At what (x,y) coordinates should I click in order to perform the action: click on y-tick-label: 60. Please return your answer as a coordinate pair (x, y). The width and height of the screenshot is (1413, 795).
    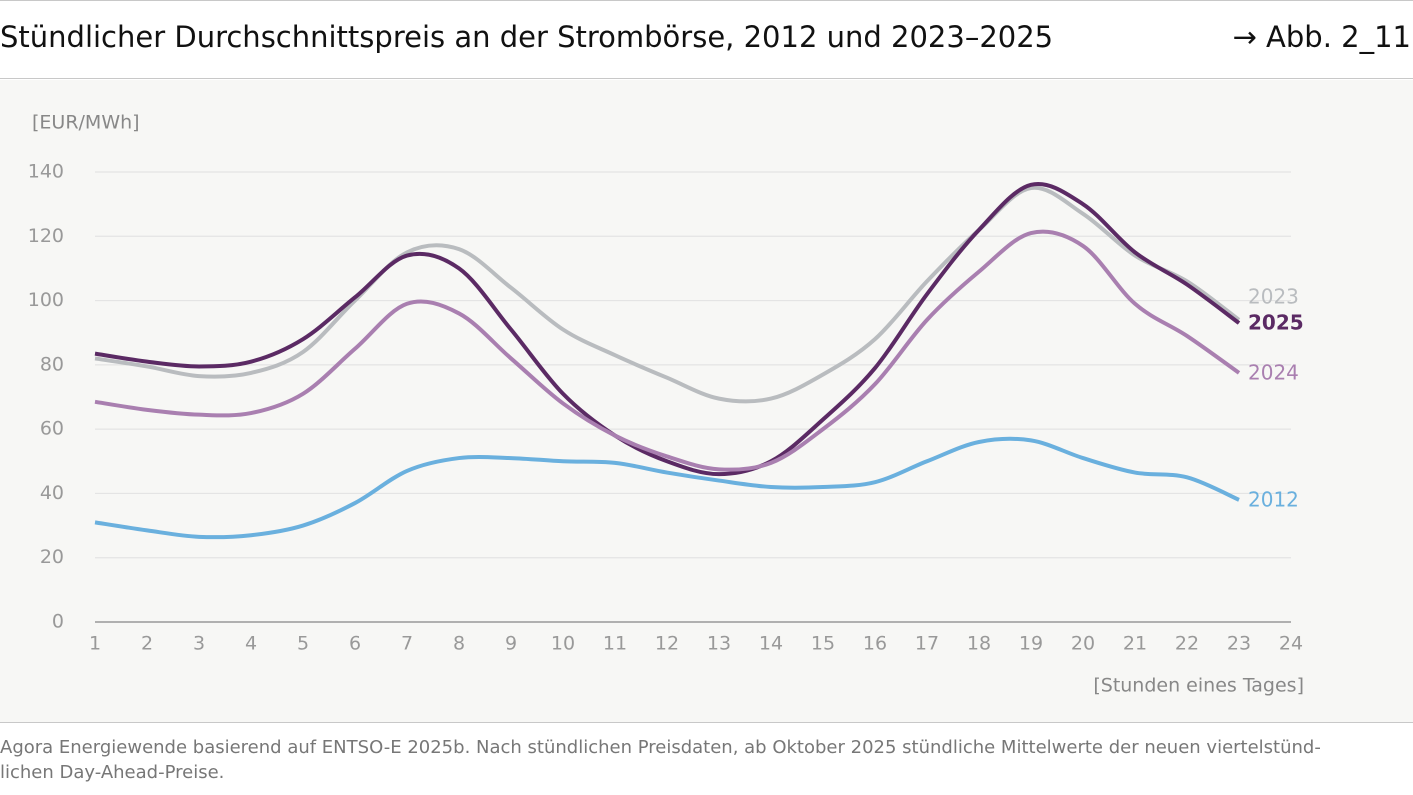
    Looking at the image, I should click on (52, 429).